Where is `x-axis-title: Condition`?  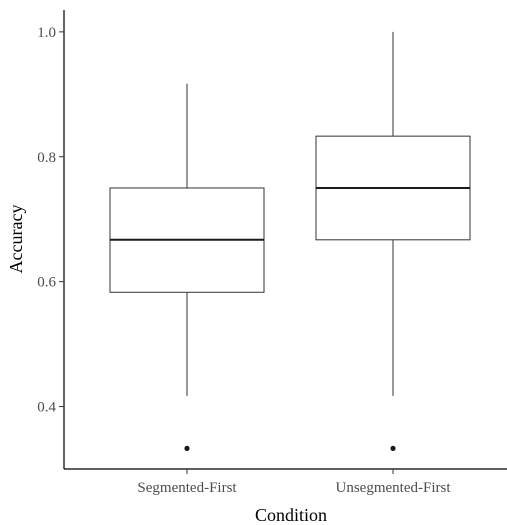 x-axis-title: Condition is located at coordinates (291, 515).